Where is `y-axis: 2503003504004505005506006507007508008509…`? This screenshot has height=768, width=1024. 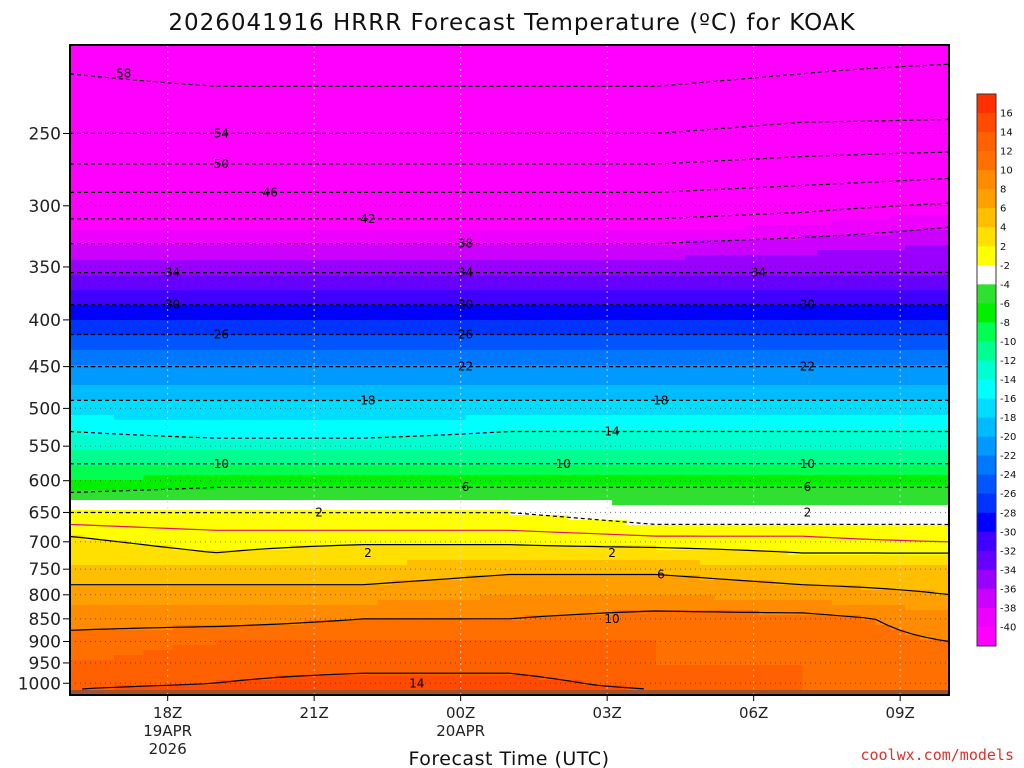
y-axis: 2503003504004505005506006507007508008509… is located at coordinates (44, 409).